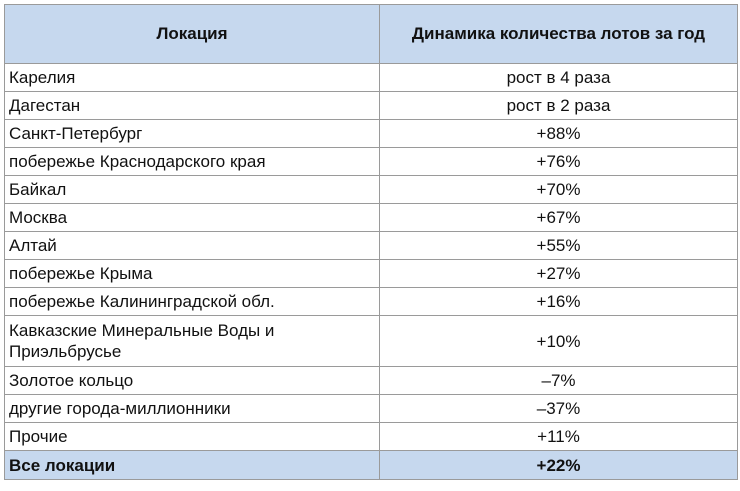  I want to click on change-cell: +10%, so click(558, 341).